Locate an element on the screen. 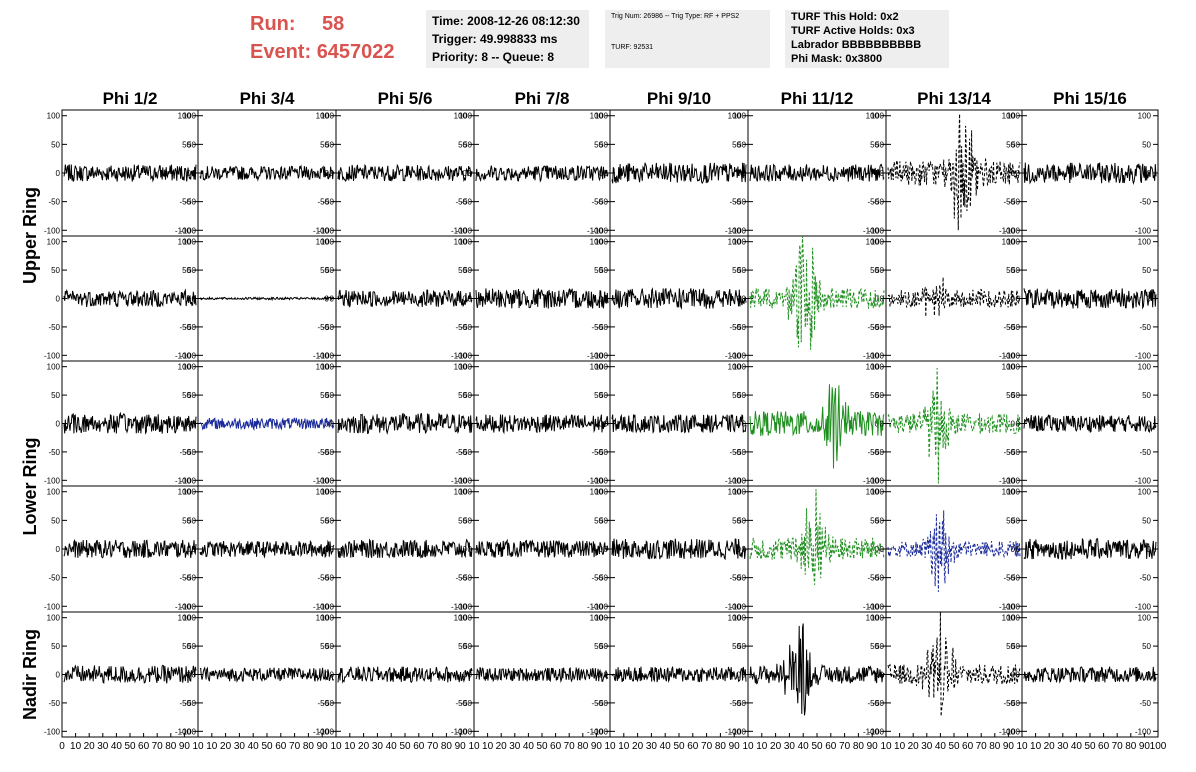 This screenshot has width=1196, height=772. x-tick-label: 20 is located at coordinates (226, 746).